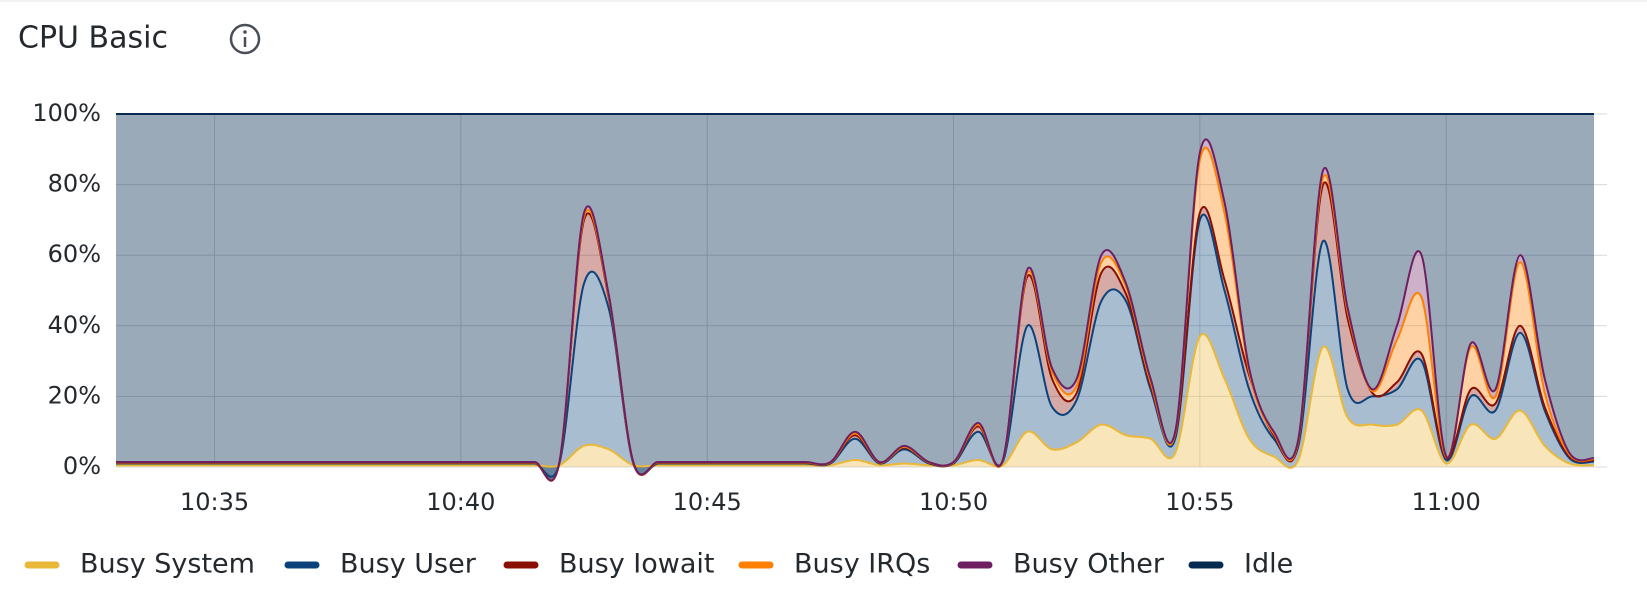 The image size is (1647, 614). I want to click on y-tick-label: 80%, so click(74, 184).